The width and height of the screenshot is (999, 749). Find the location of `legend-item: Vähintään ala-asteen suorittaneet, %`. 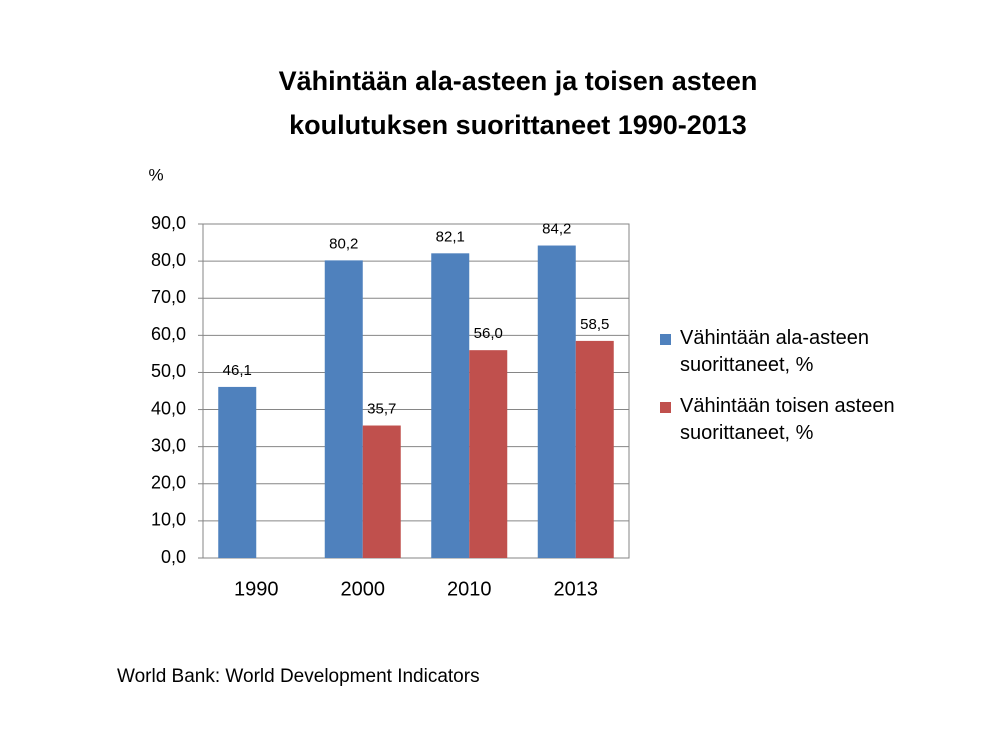

legend-item: Vähintään ala-asteen suorittaneet, % is located at coordinates (805, 352).